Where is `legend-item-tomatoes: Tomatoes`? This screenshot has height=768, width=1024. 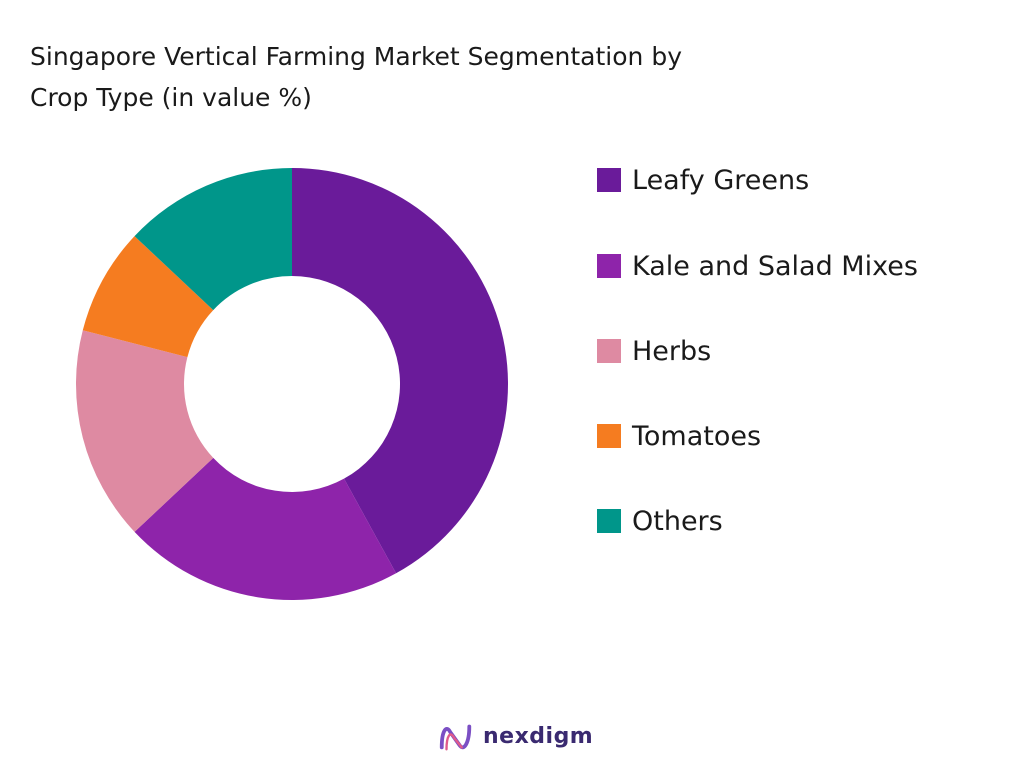
legend-item-tomatoes: Tomatoes is located at coordinates (679, 436).